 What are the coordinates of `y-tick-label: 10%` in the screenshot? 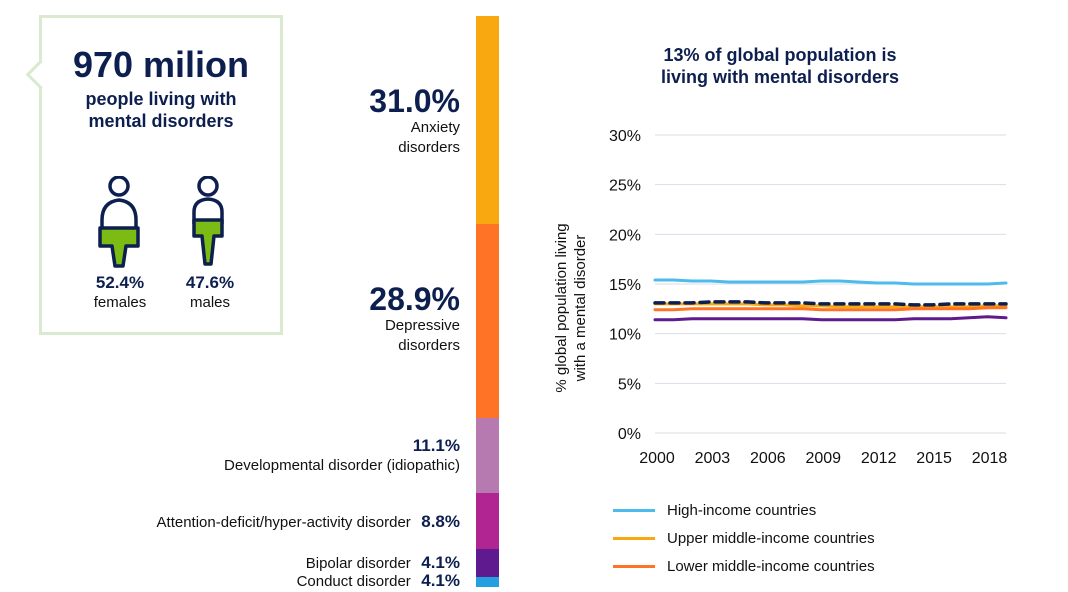 It's located at (625, 335).